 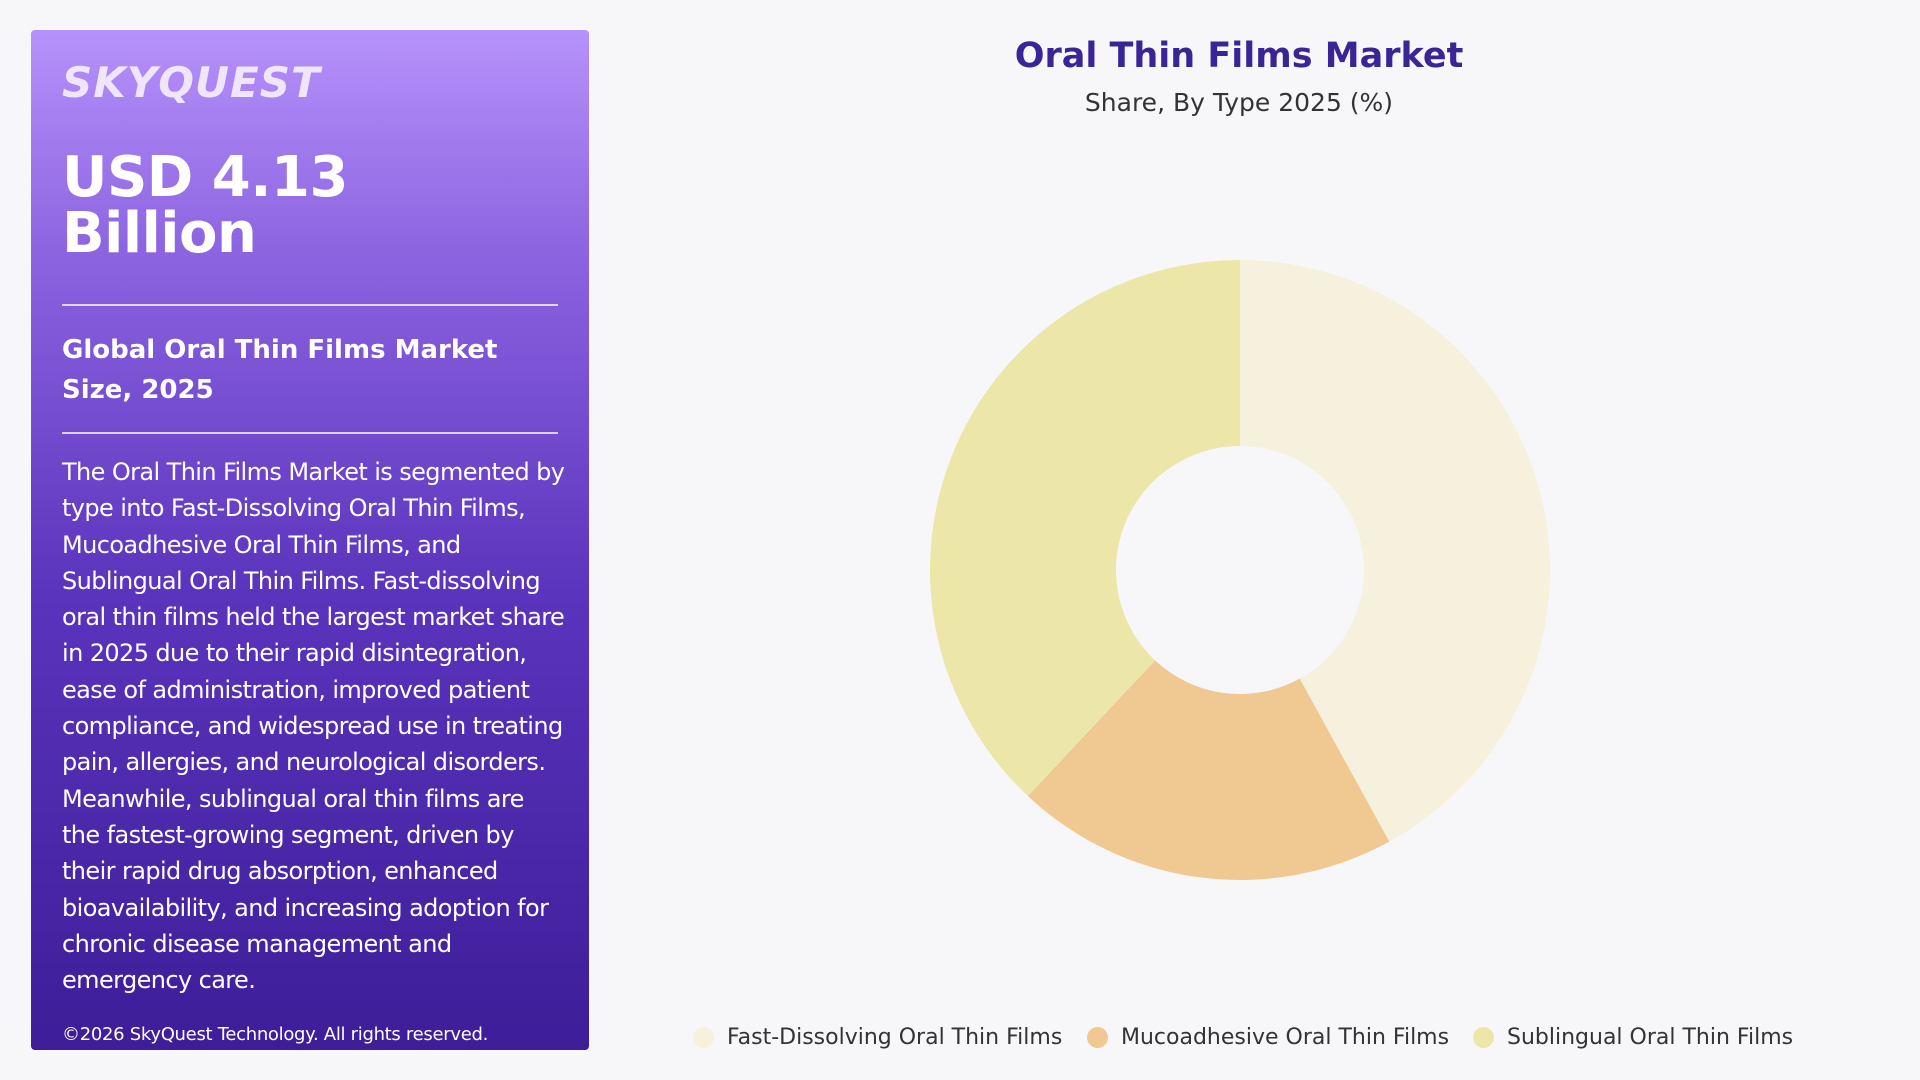 I want to click on donut-slice-sublingual-oral-thin-films, so click(x=1085, y=528).